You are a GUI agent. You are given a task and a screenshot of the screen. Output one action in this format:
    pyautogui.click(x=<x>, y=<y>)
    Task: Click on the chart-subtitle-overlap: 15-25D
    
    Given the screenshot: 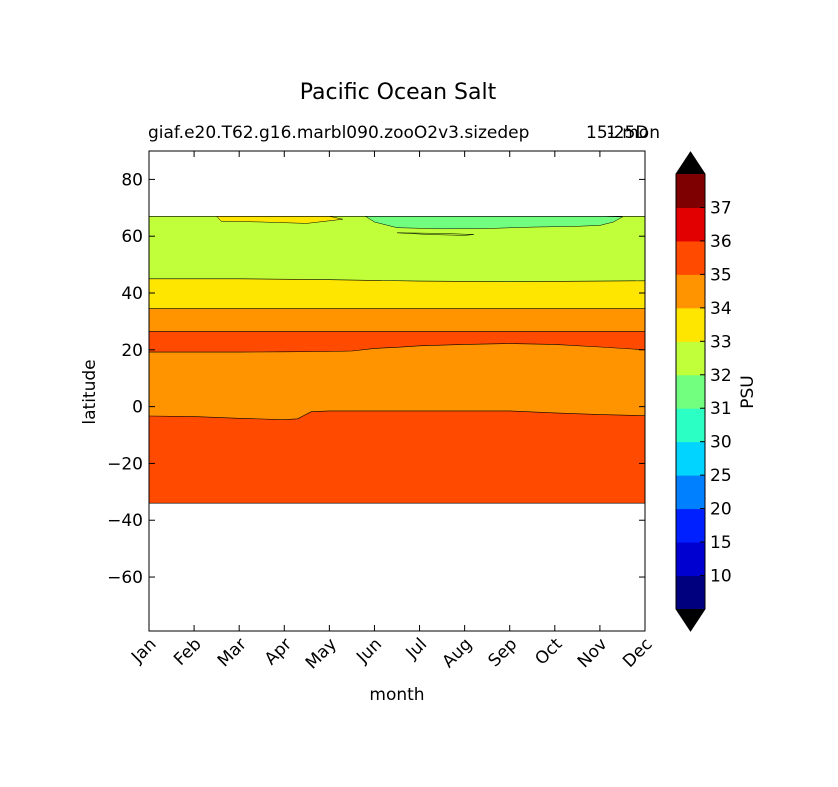 What is the action you would take?
    pyautogui.click(x=617, y=133)
    